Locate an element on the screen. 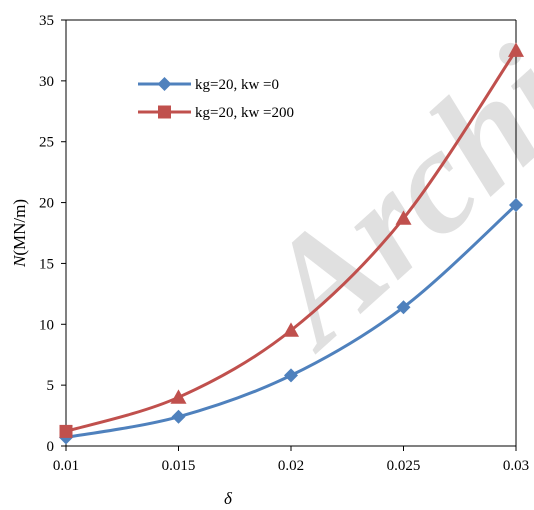  x-tick-label: 0.03 is located at coordinates (516, 466).